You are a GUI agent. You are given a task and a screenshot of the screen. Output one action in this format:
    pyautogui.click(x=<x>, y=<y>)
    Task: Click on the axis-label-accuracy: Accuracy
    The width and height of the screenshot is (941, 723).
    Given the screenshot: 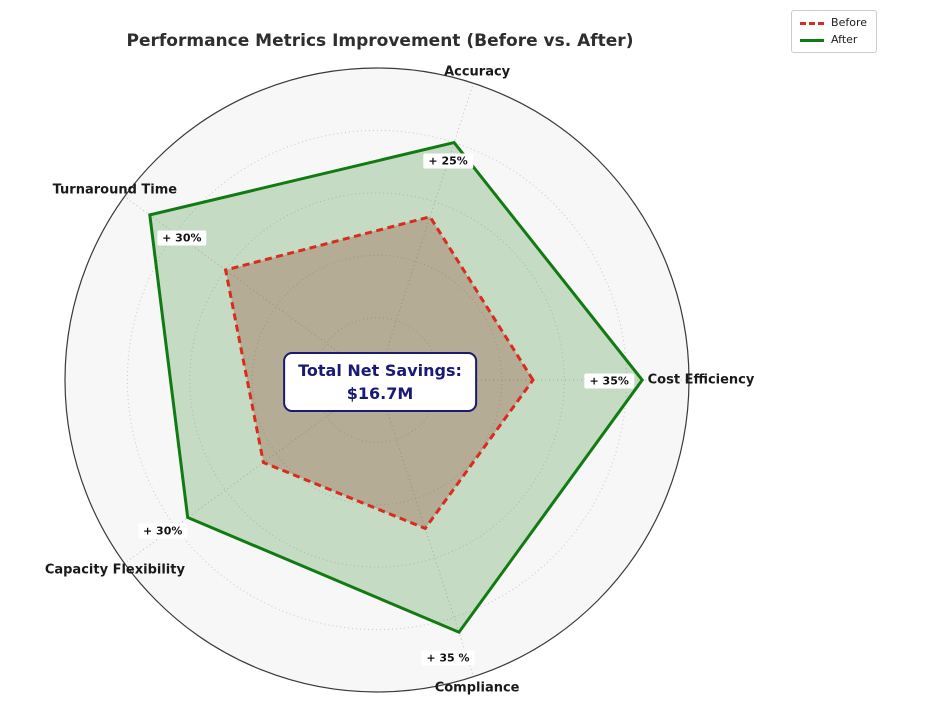 What is the action you would take?
    pyautogui.click(x=477, y=72)
    